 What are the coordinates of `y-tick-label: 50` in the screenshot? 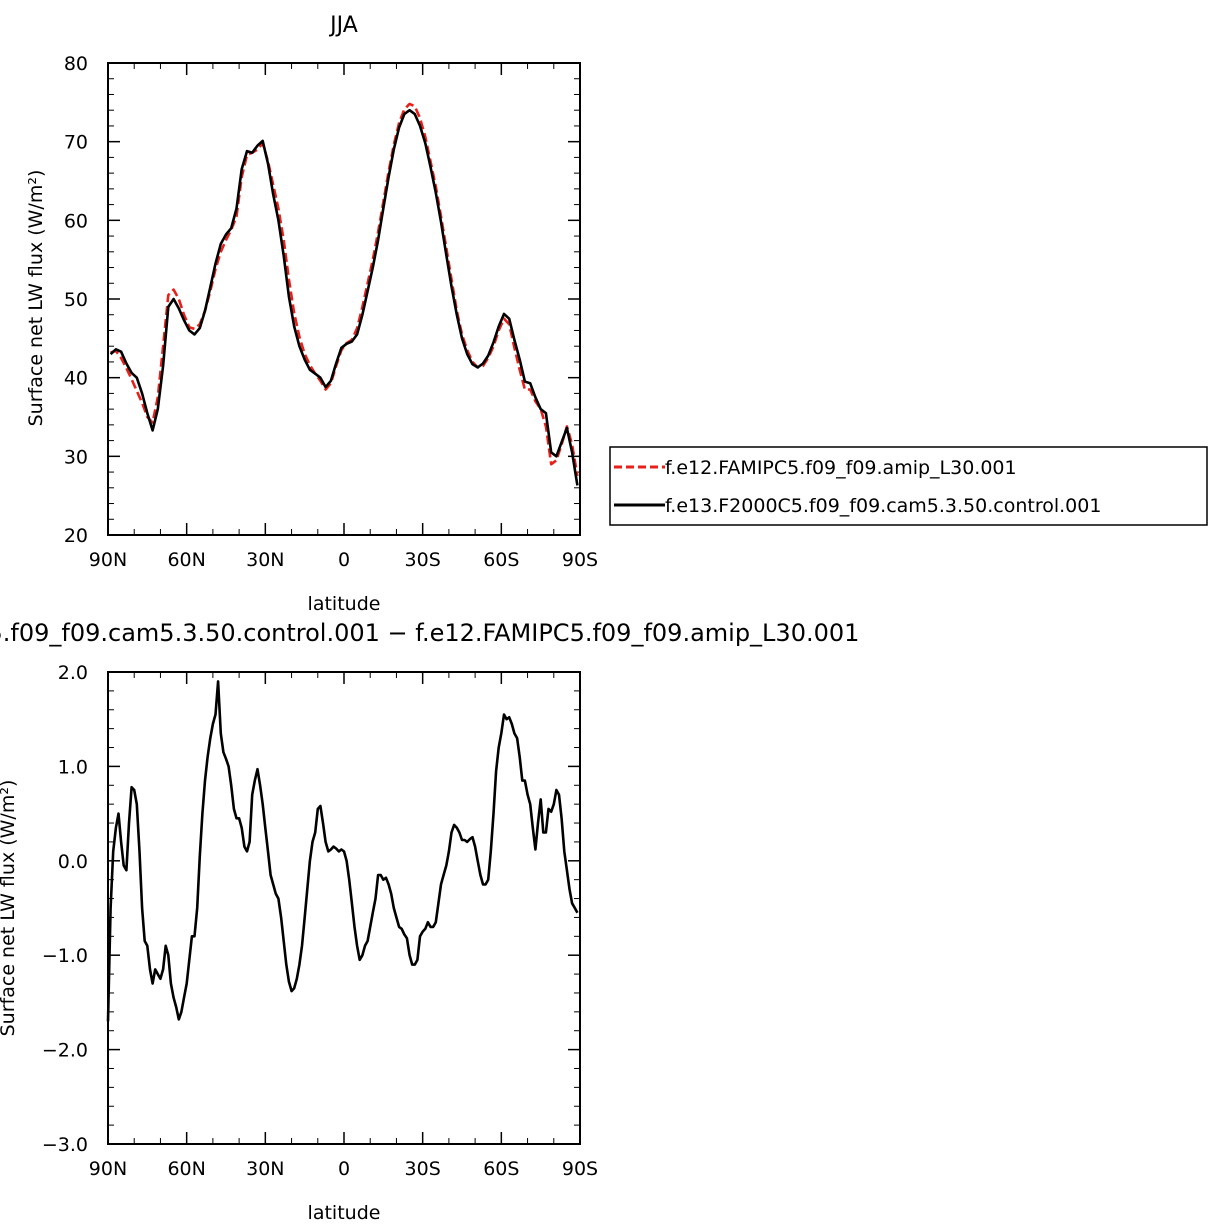 It's located at (76, 300).